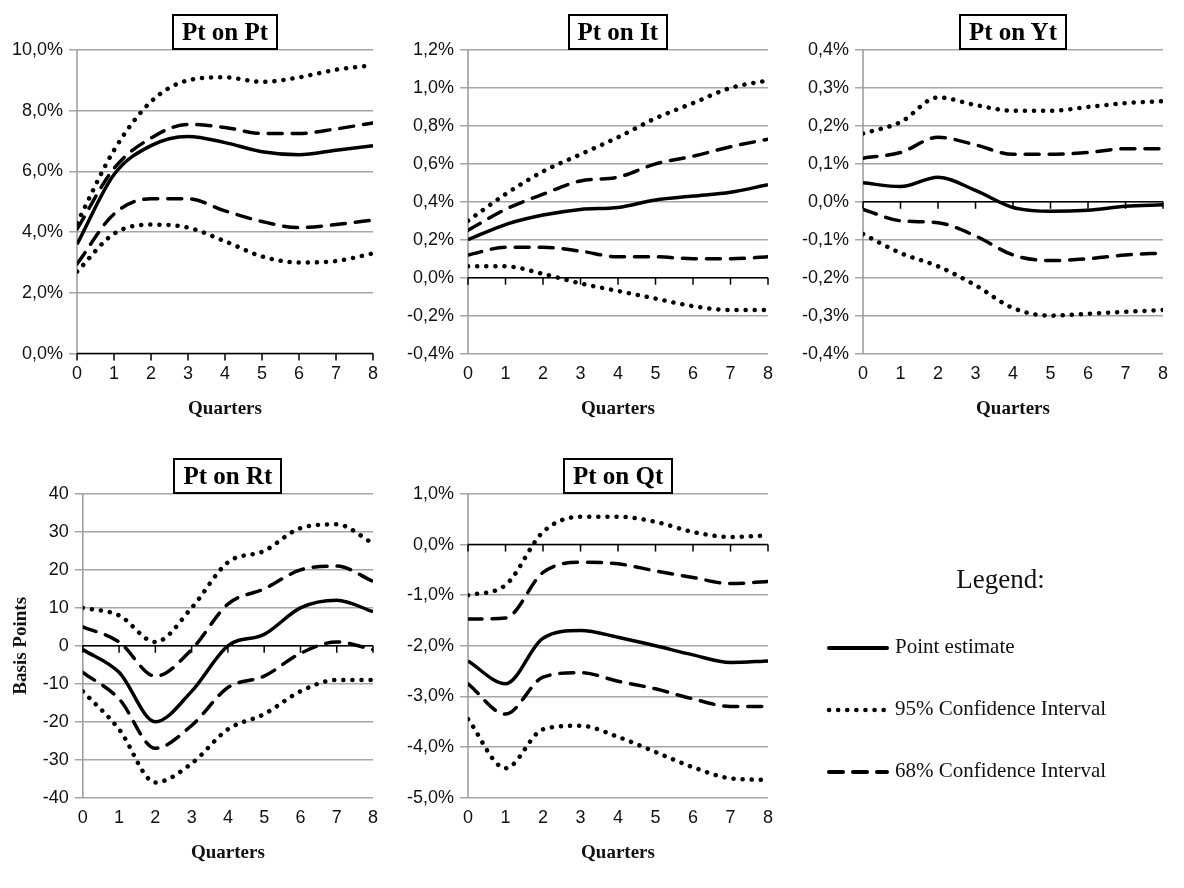 The image size is (1184, 888). I want to click on y-tick-label: 1,2%, so click(433, 48).